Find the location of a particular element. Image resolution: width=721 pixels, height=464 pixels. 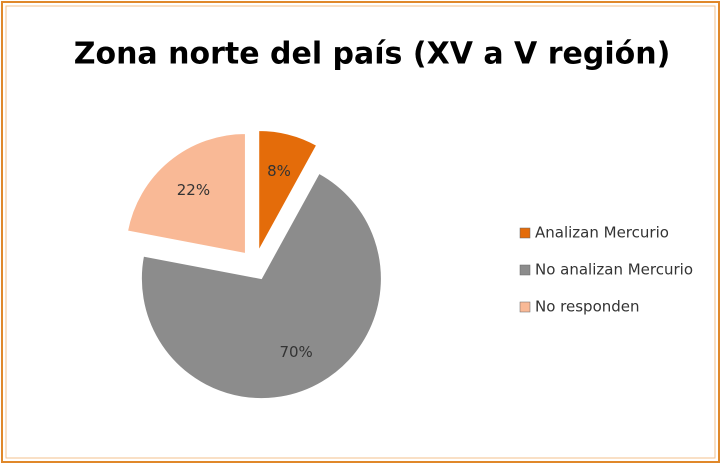

data-label: 8% is located at coordinates (279, 171).